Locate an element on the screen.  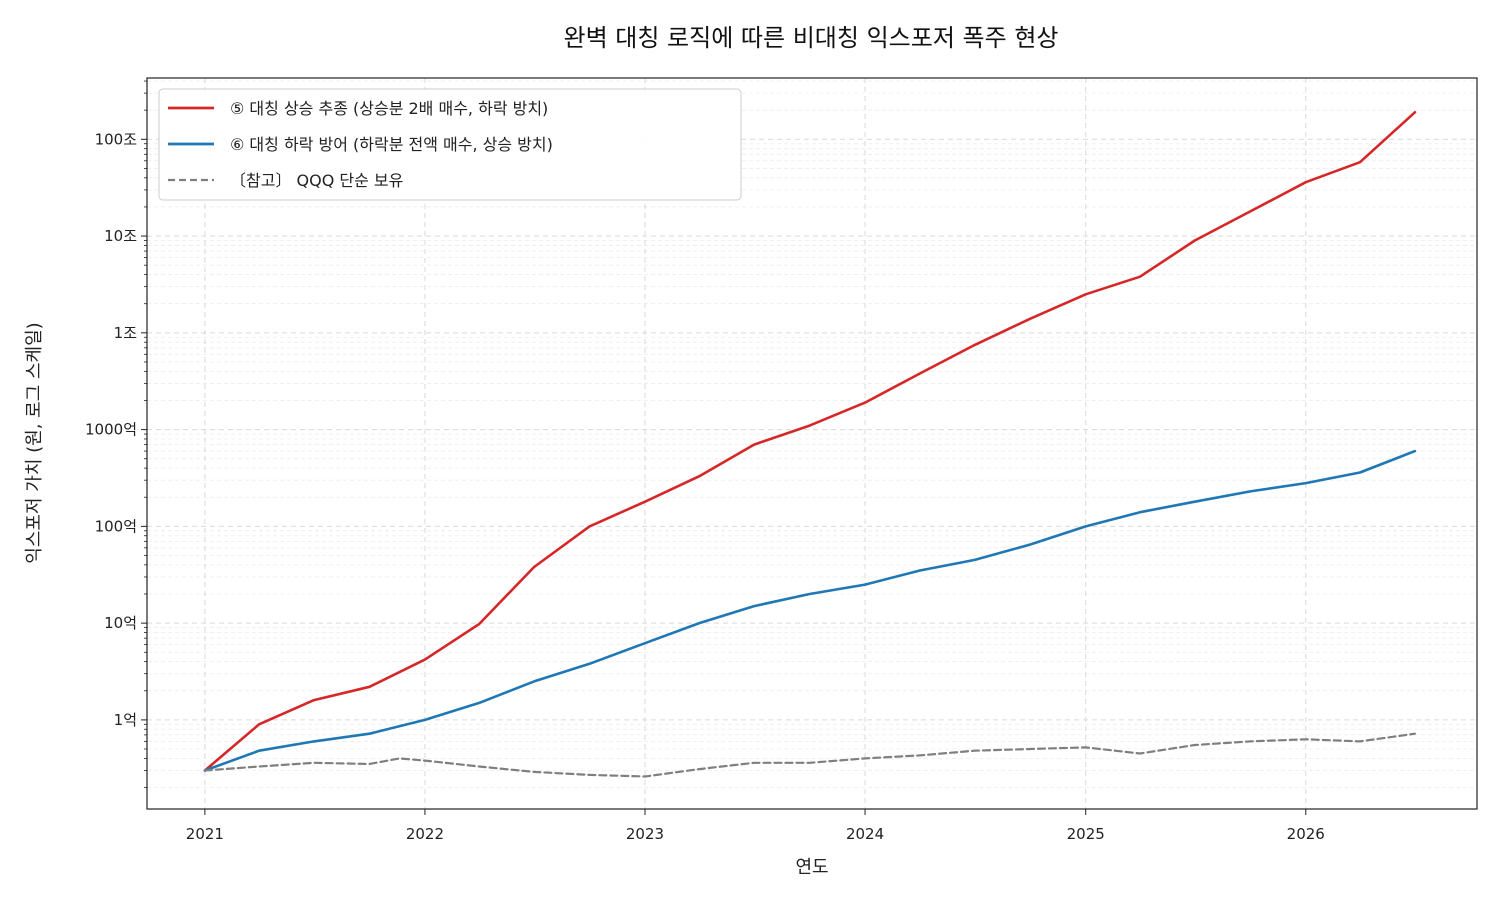
legend-label-1: ⑤ 대칭 상승 추종 (상승분 2배 매수, 하락 방치) is located at coordinates (389, 108).